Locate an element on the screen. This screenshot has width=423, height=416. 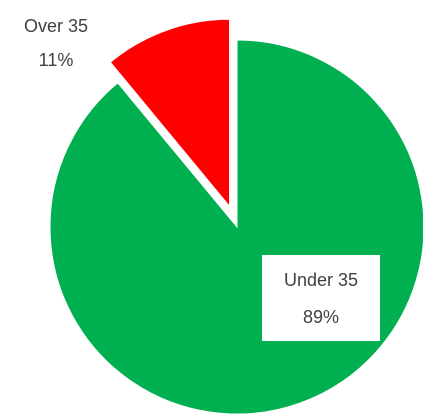
slice-value-over-35: 11% is located at coordinates (56, 60).